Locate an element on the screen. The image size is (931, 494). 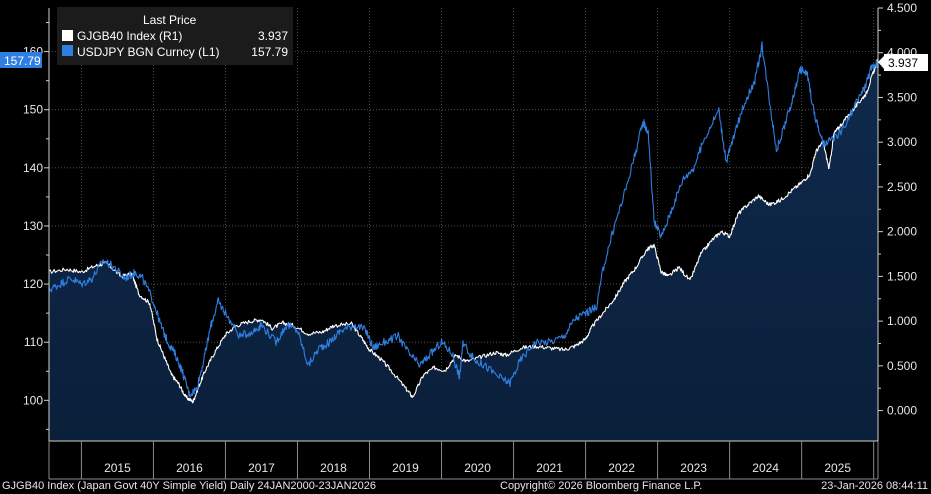
badge-right: 3.937 is located at coordinates (903, 62).